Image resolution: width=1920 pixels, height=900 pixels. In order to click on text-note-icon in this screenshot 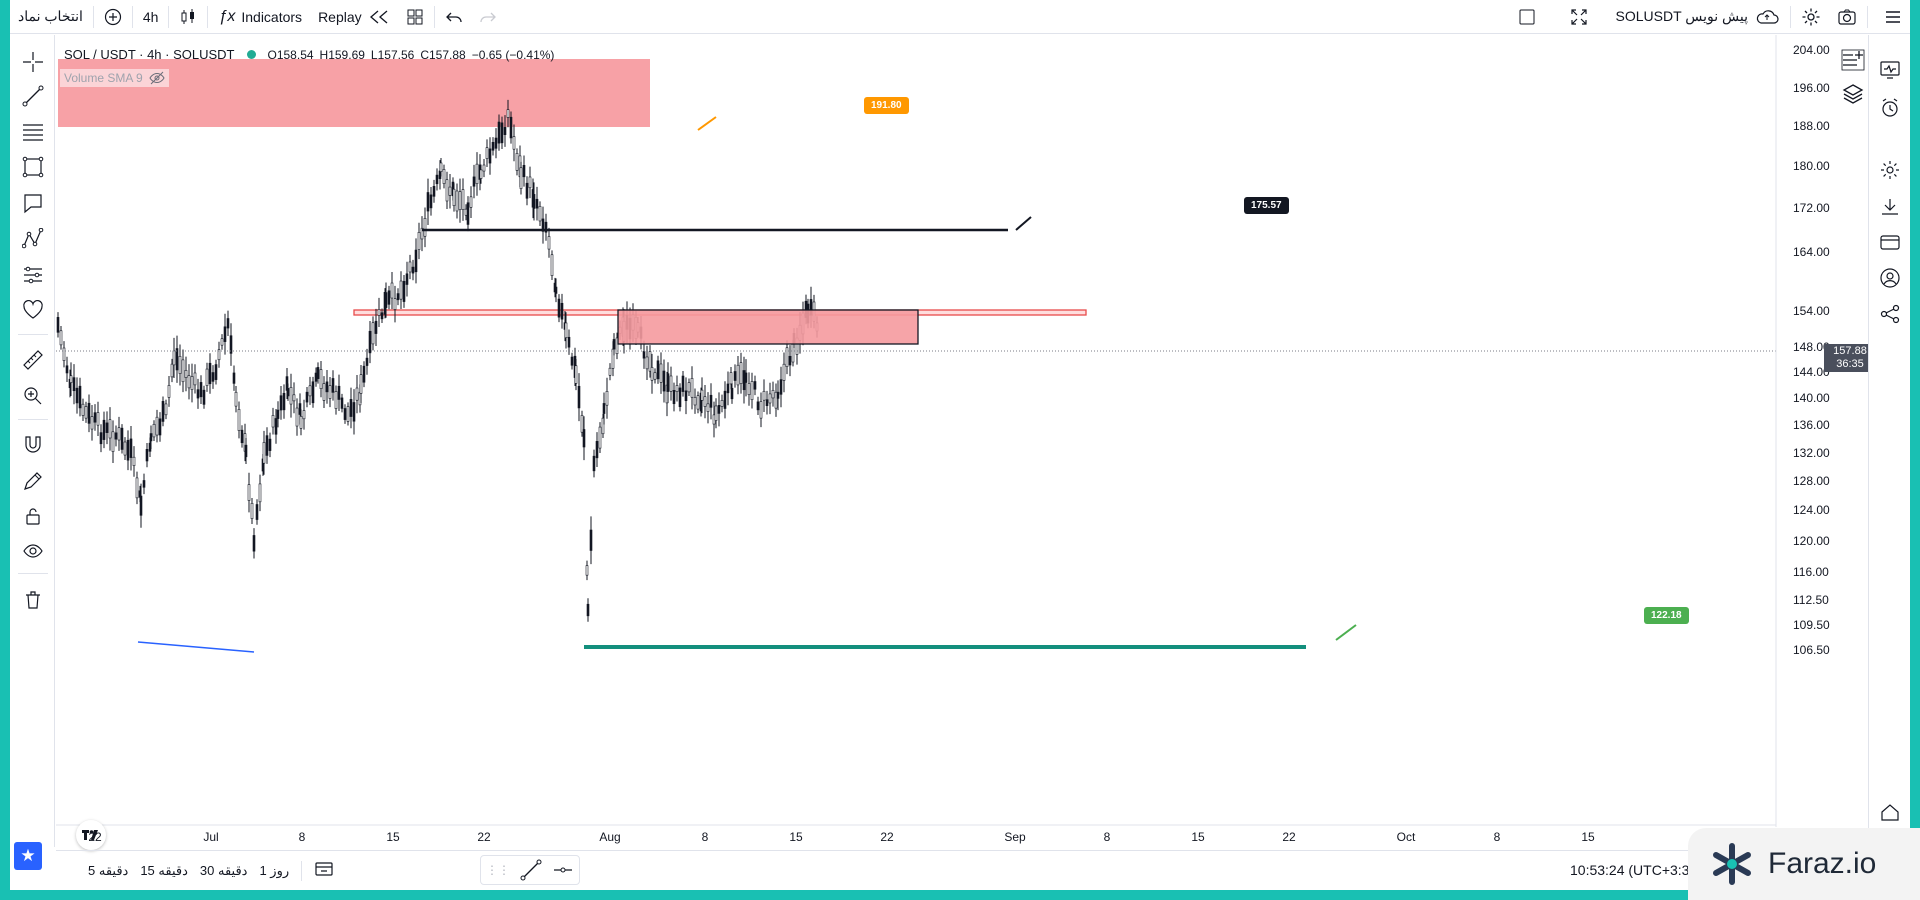, I will do `click(33, 203)`.